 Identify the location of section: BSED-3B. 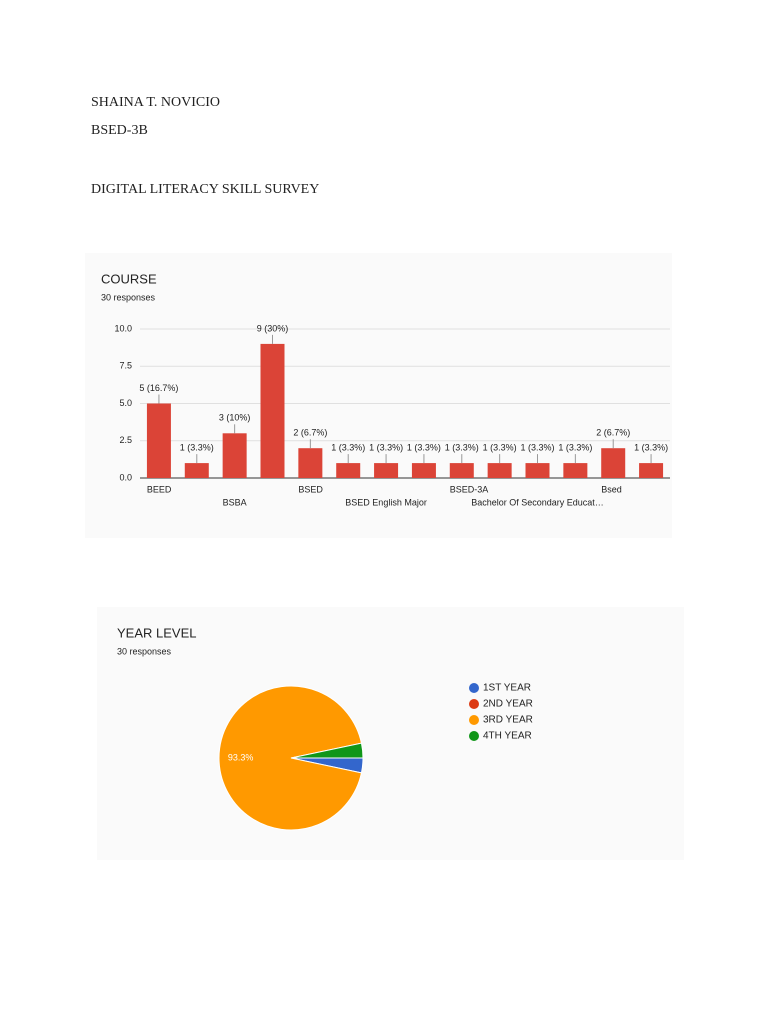
(119, 130).